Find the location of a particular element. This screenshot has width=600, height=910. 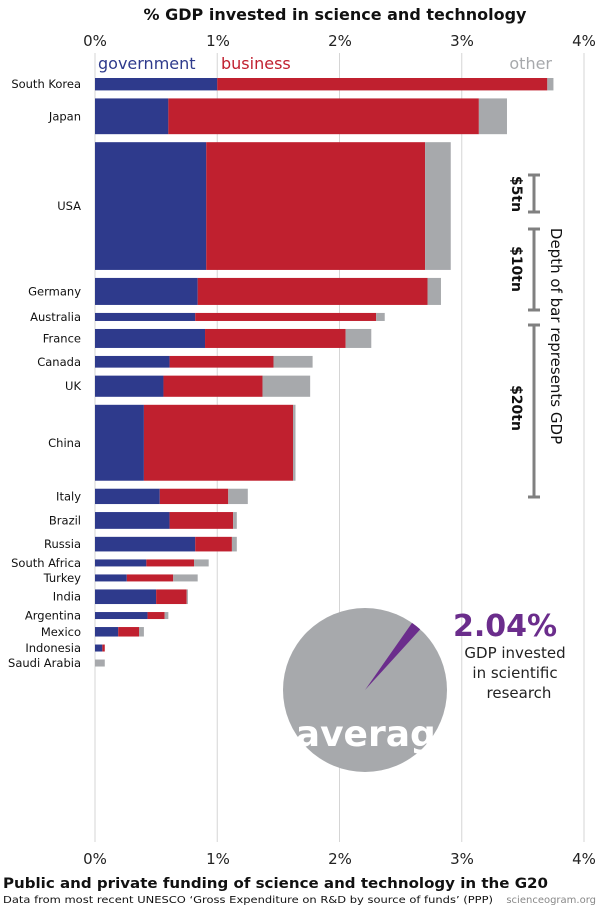

bar-group-china is located at coordinates (195, 442).